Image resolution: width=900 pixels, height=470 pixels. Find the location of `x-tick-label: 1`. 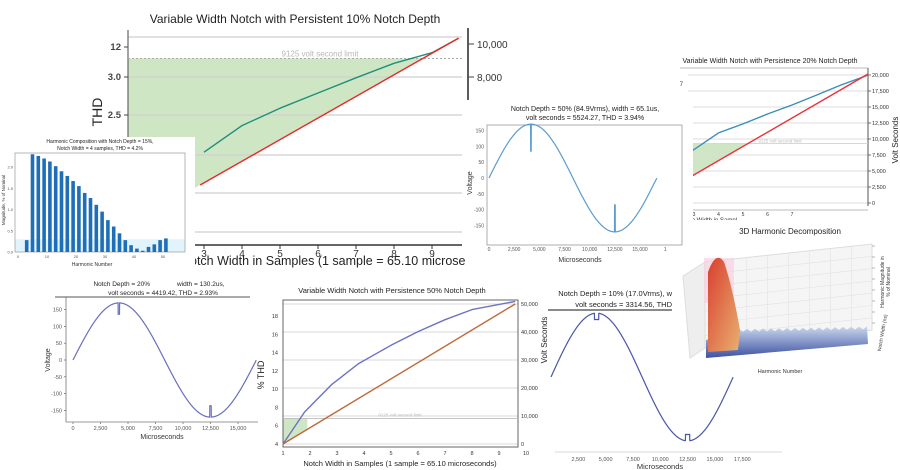

x-tick-label: 1 is located at coordinates (665, 250).